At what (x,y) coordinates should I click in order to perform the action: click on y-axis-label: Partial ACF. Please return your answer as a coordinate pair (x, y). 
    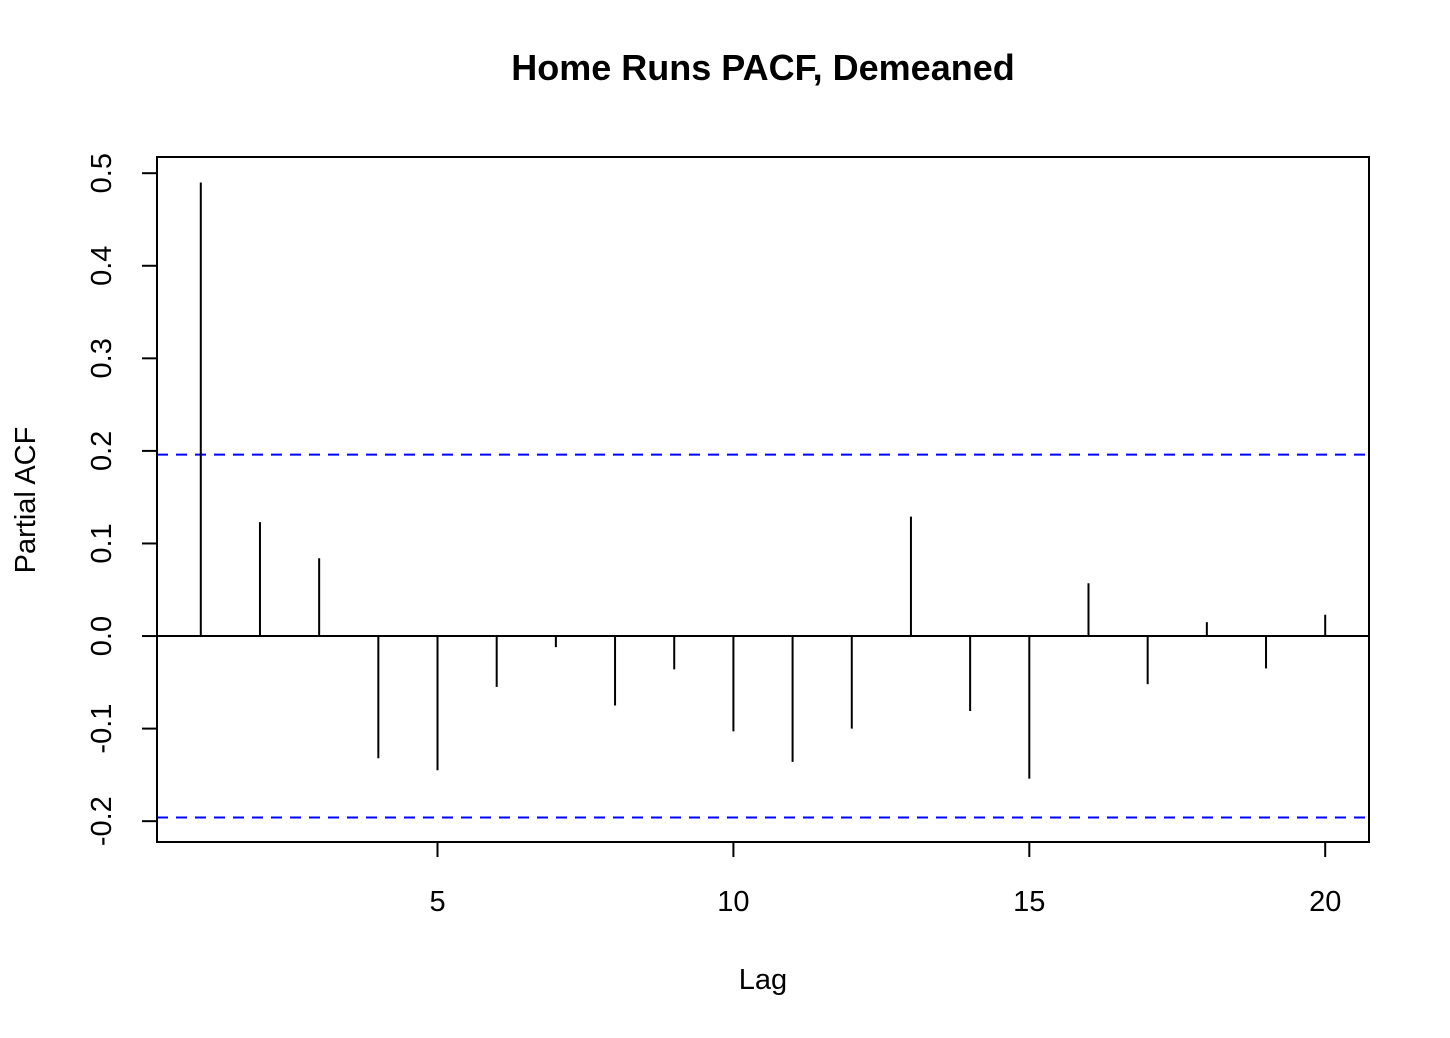
    Looking at the image, I should click on (26, 500).